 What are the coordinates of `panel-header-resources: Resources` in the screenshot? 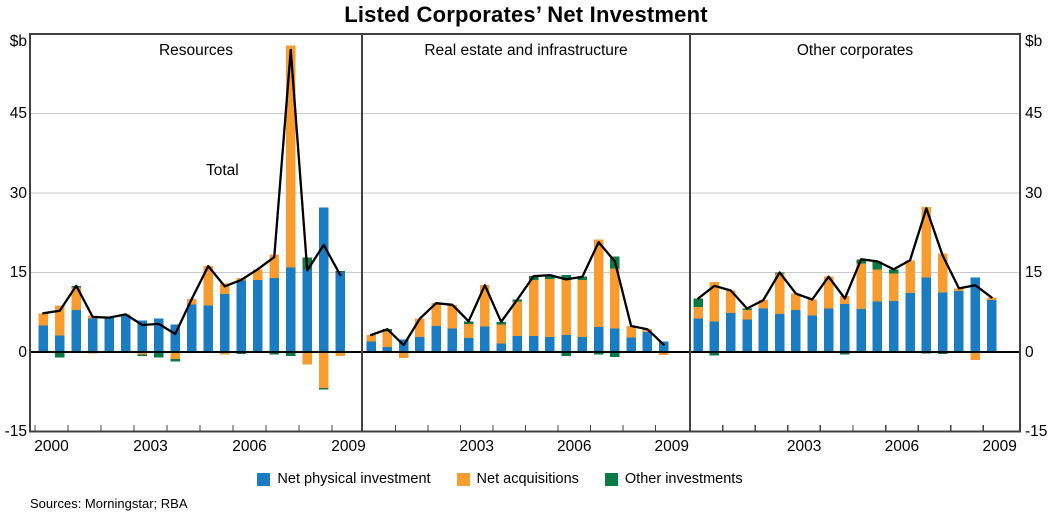 It's located at (196, 50).